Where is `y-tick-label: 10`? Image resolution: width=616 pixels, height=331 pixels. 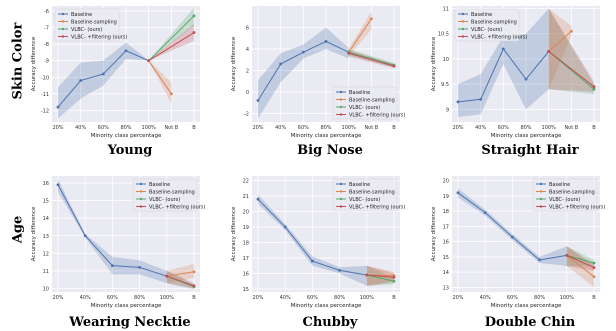
y-tick-label: 10 is located at coordinates (46, 289).